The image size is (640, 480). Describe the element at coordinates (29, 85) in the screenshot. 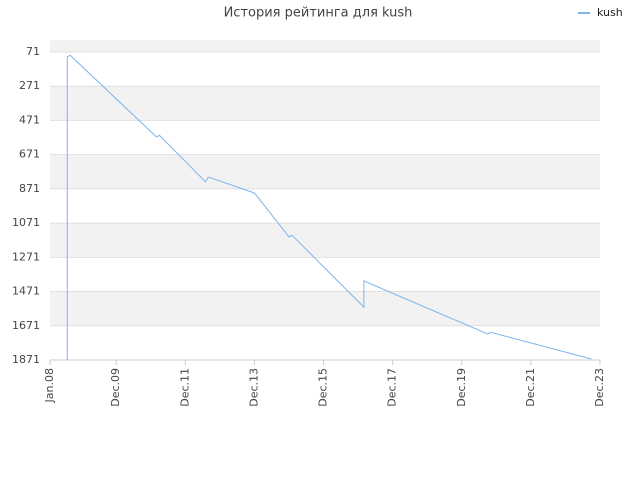

I see `y-tick-label: 271` at that location.